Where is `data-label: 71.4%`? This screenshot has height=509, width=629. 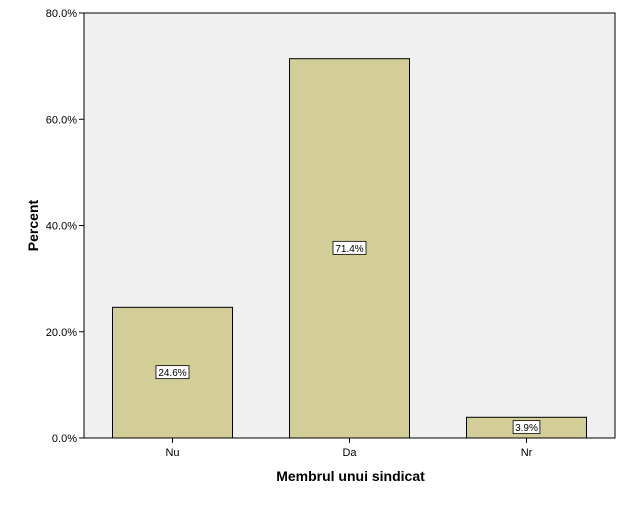
data-label: 71.4% is located at coordinates (349, 249).